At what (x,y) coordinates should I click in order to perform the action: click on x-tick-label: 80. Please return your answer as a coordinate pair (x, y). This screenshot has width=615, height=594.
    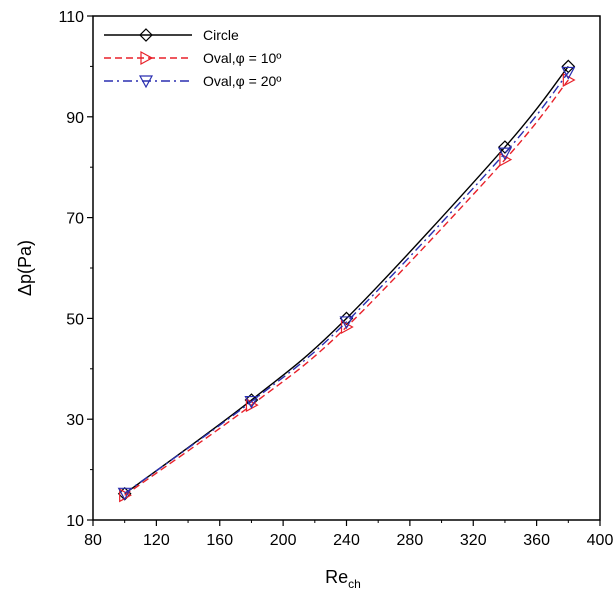
    Looking at the image, I should click on (93, 540).